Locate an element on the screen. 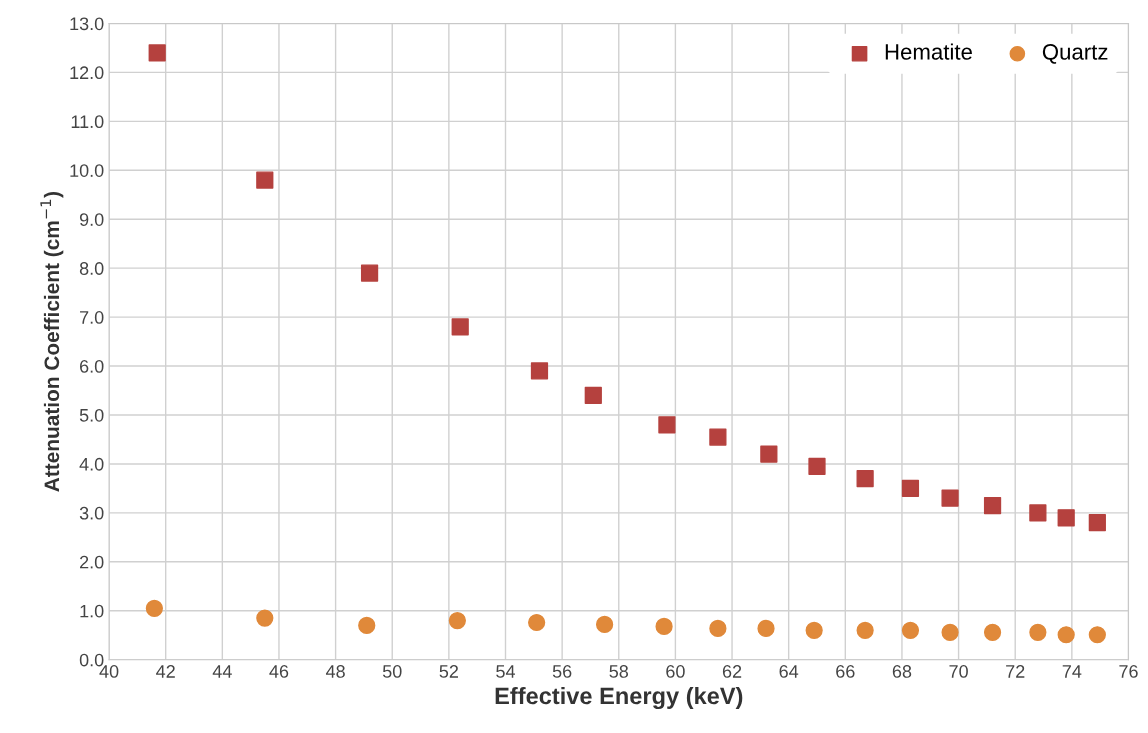 The height and width of the screenshot is (733, 1148). x-tick-label: 56 is located at coordinates (562, 671).